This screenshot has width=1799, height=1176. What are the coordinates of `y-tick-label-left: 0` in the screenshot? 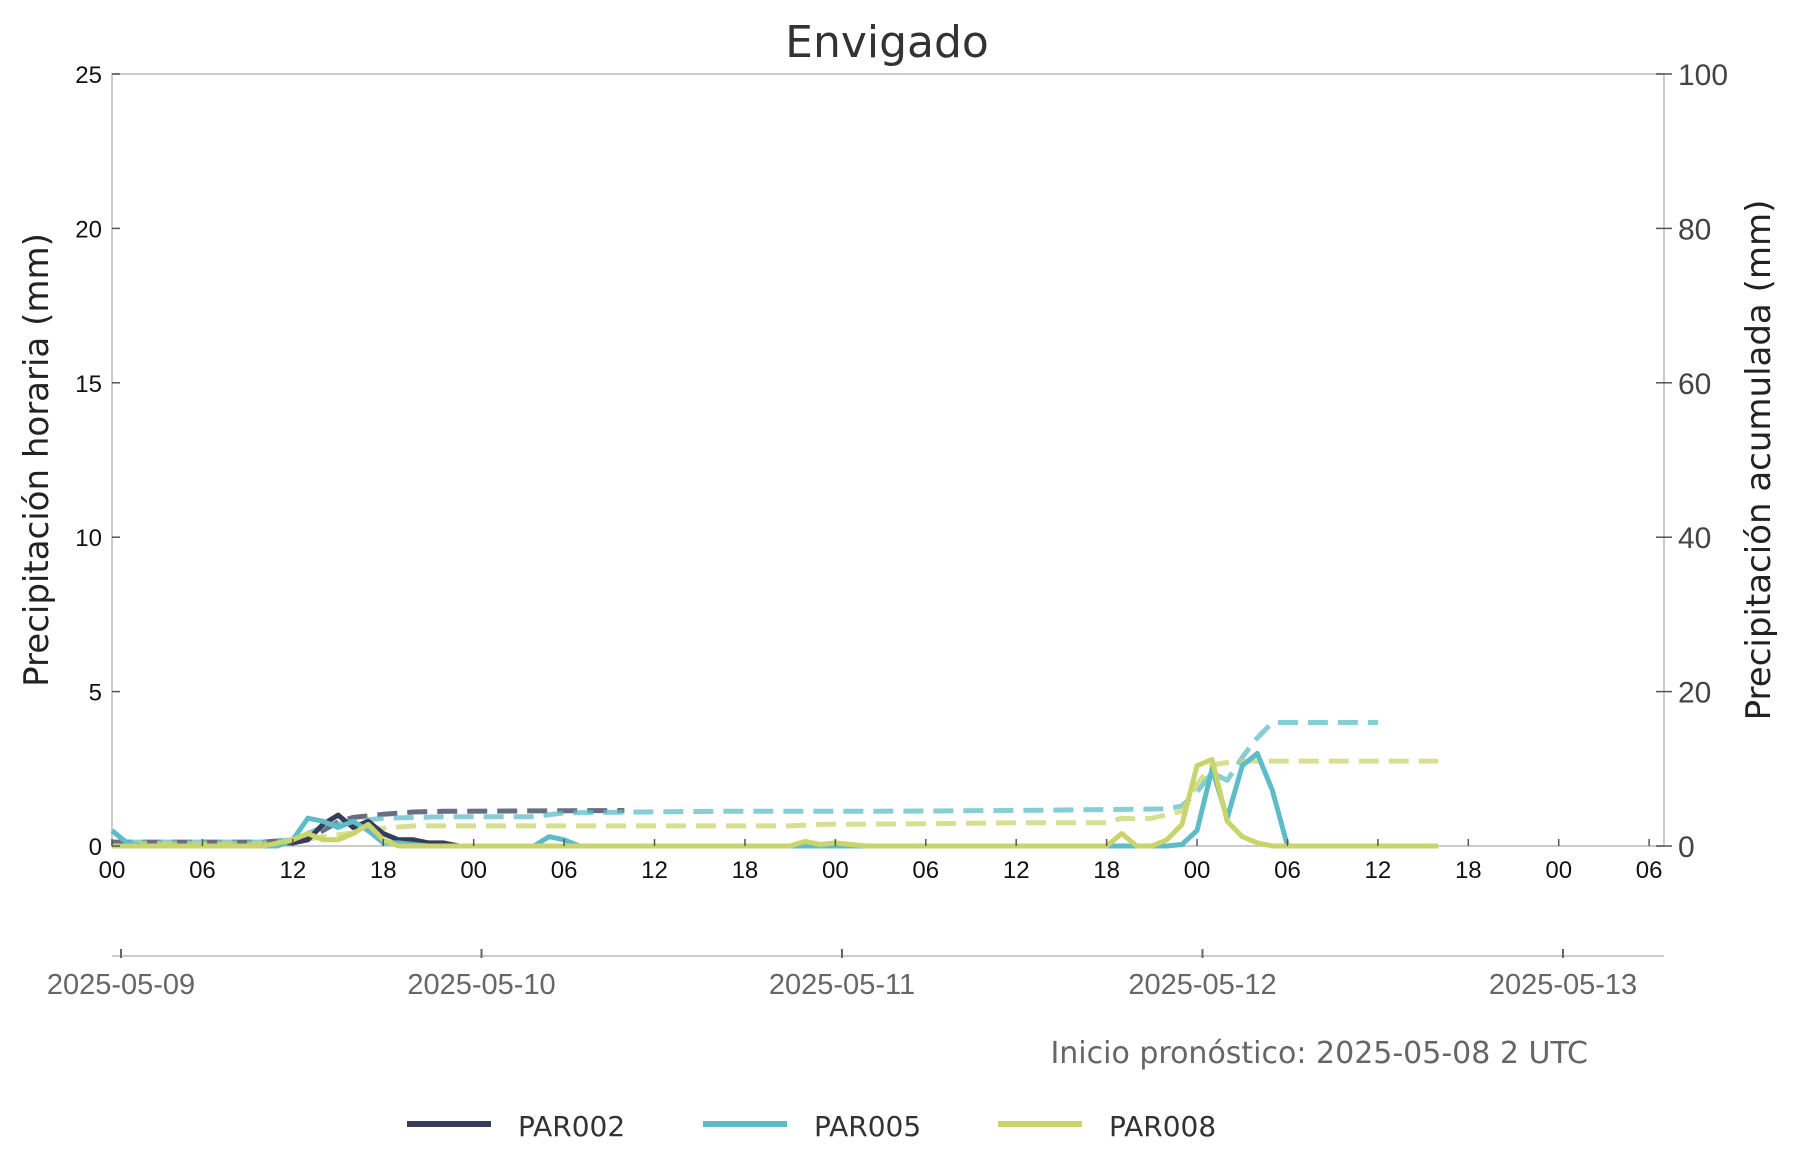 It's located at (95, 847).